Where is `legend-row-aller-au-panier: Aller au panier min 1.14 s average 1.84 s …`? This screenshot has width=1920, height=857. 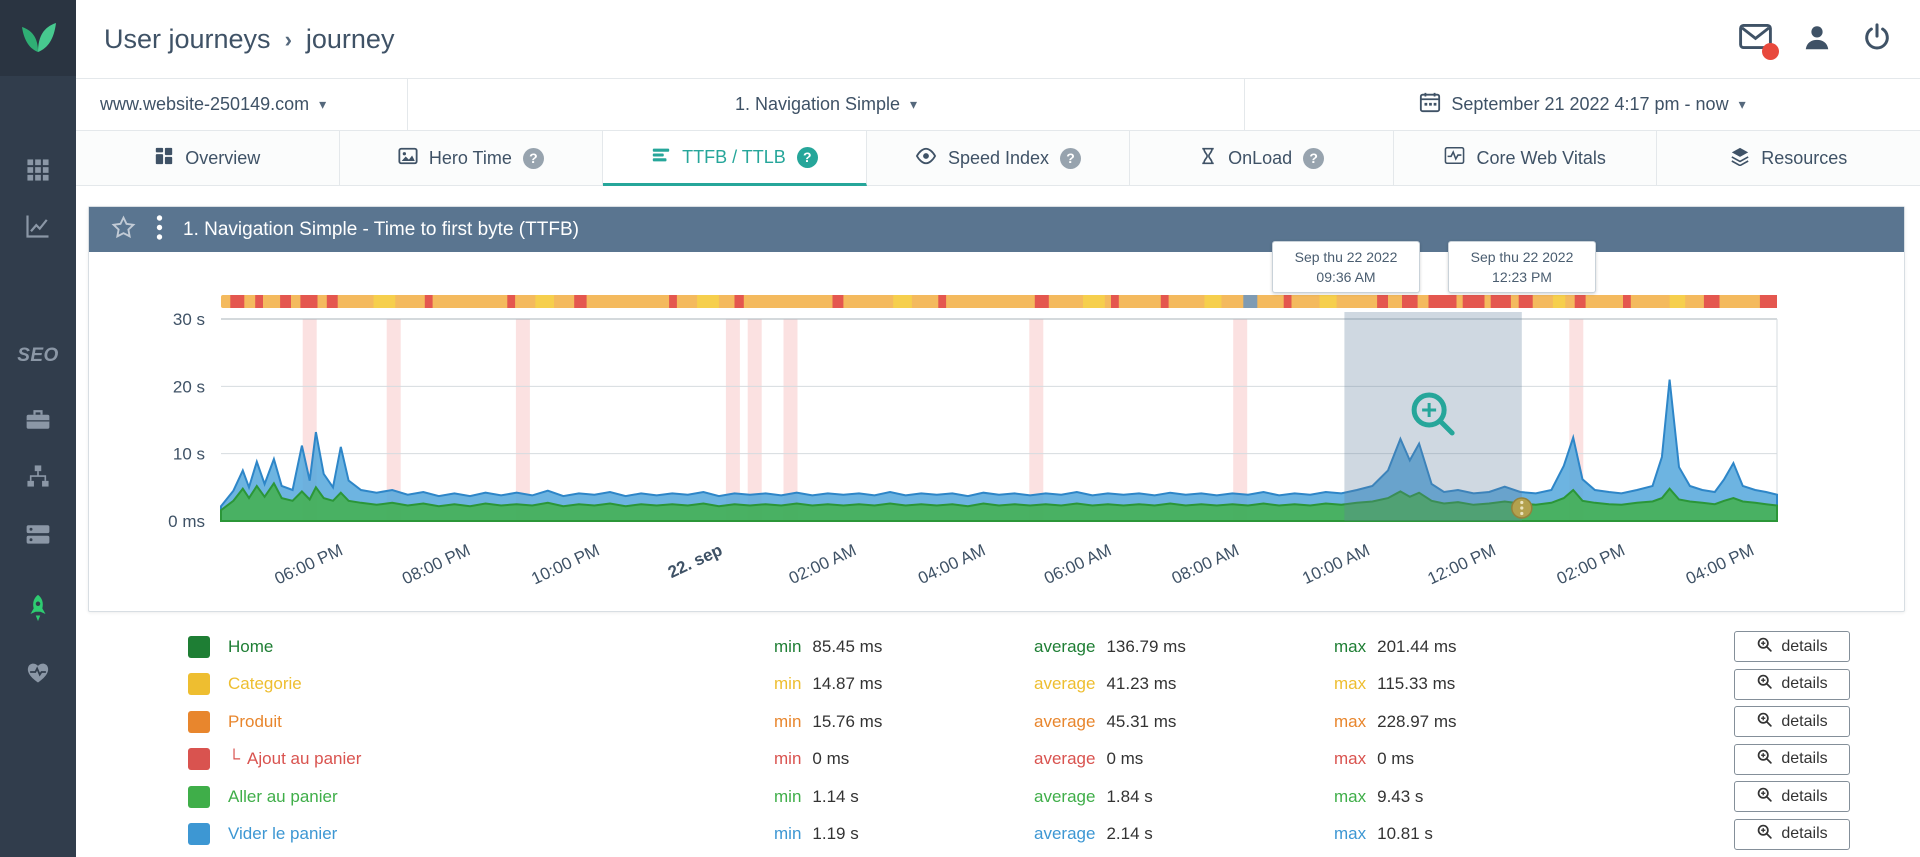 legend-row-aller-au-panier: Aller au panier min 1.14 s average 1.84 s … is located at coordinates (1019, 797).